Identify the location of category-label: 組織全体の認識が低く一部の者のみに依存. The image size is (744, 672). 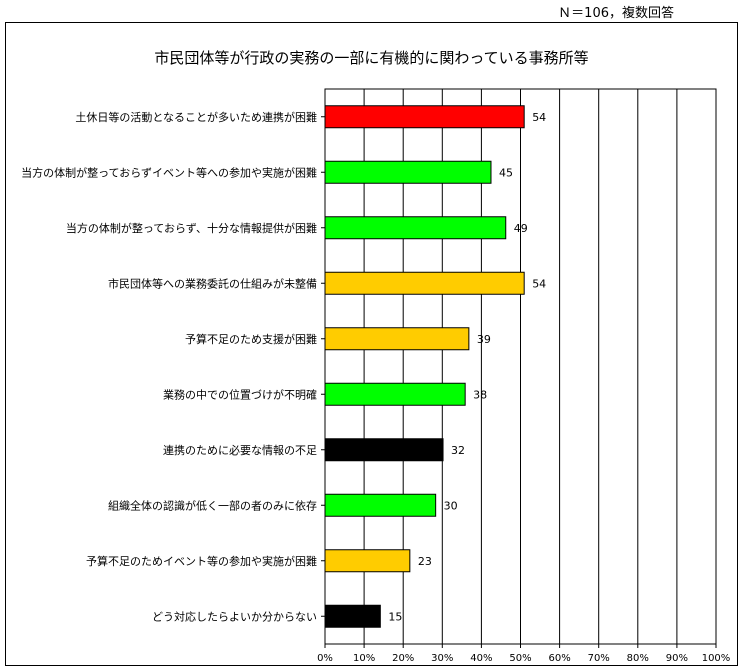
(212, 505).